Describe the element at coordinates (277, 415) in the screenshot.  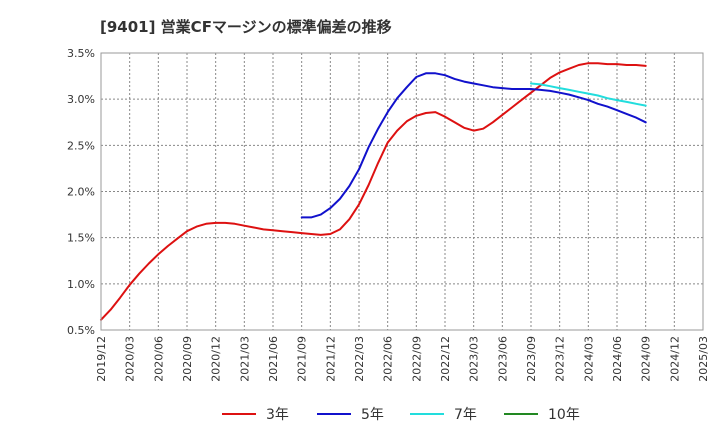
I see `legend-label: 3年` at that location.